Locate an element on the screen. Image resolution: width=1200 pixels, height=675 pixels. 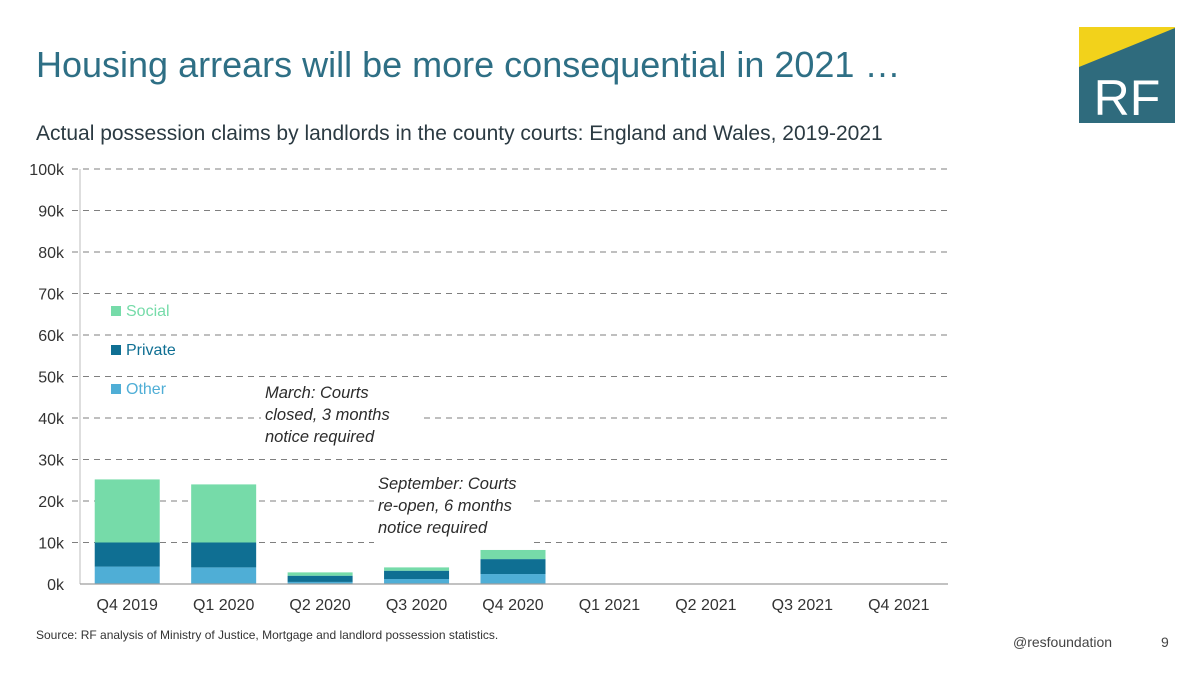
annotation-line: re-open, 6 months is located at coordinates (445, 506).